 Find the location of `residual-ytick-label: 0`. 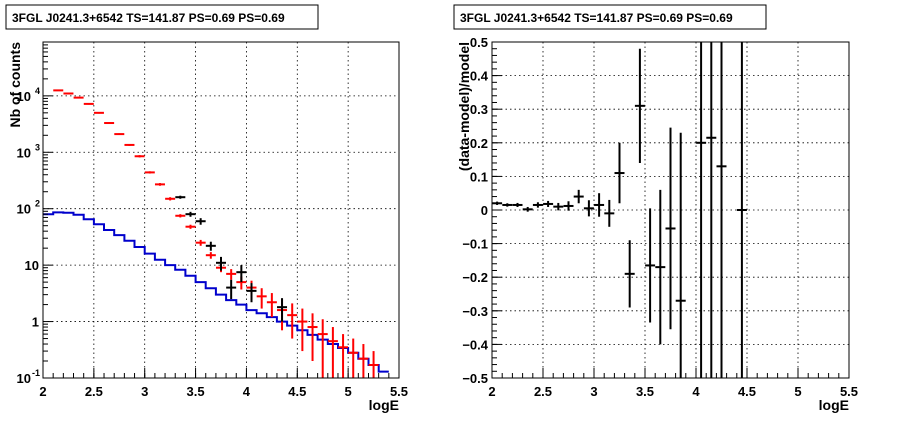

residual-ytick-label: 0 is located at coordinates (484, 210).